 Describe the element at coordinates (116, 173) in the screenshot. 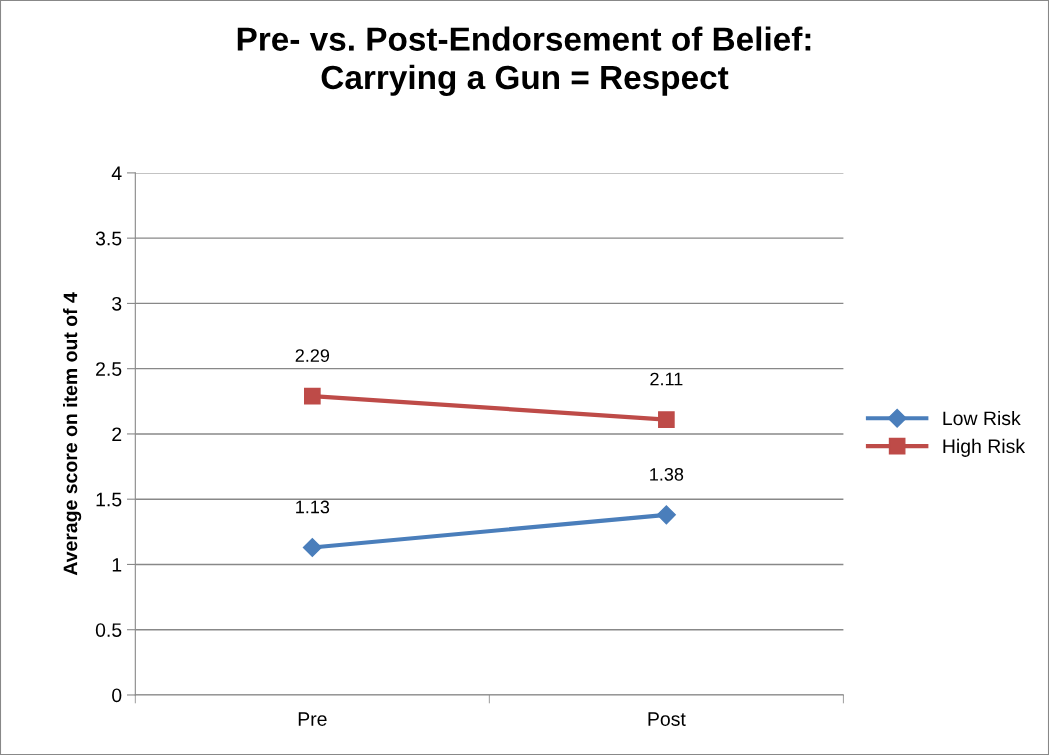

I see `y-tick-label: 4` at that location.